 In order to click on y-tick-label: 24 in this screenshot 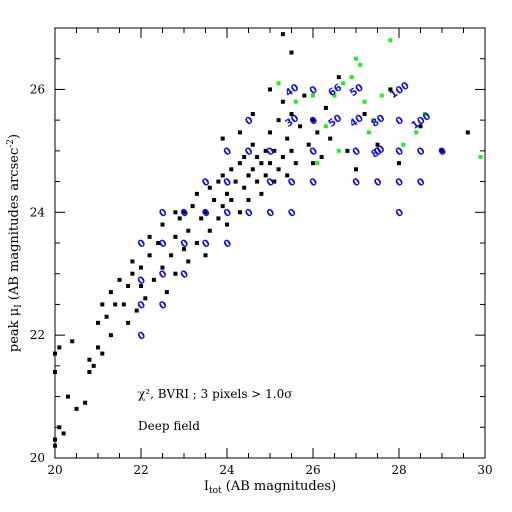, I will do `click(38, 212)`.